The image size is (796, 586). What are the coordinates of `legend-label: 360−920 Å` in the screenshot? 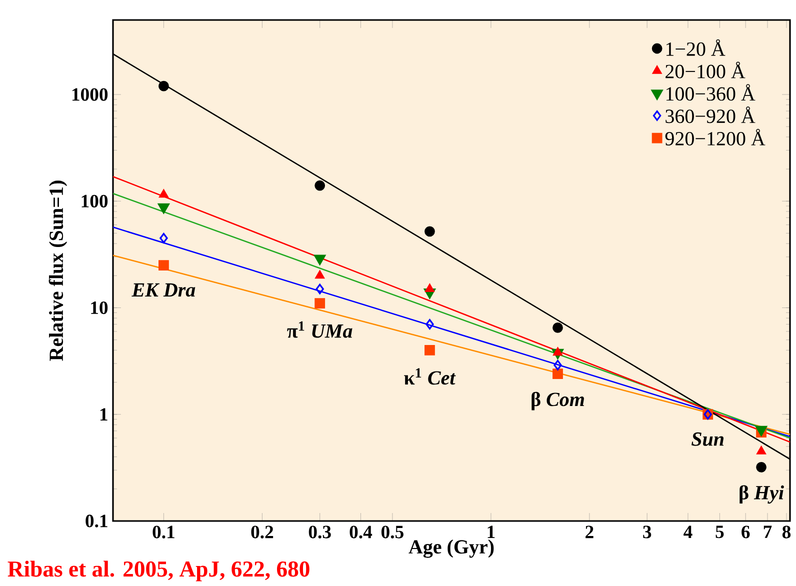 It's located at (711, 115).